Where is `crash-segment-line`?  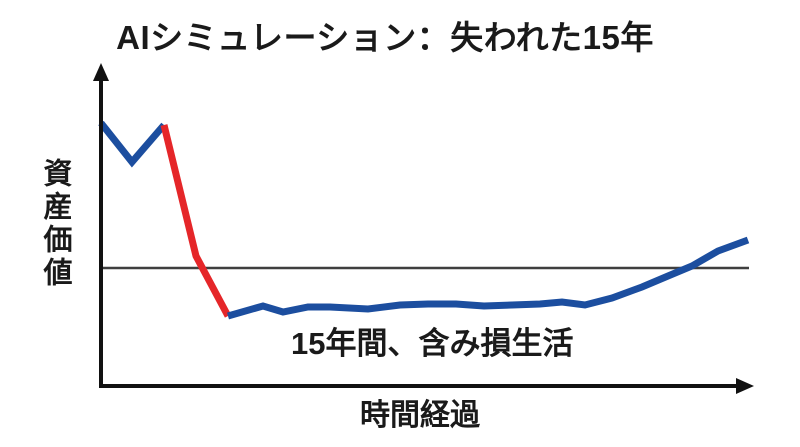
crash-segment-line is located at coordinates (196, 221).